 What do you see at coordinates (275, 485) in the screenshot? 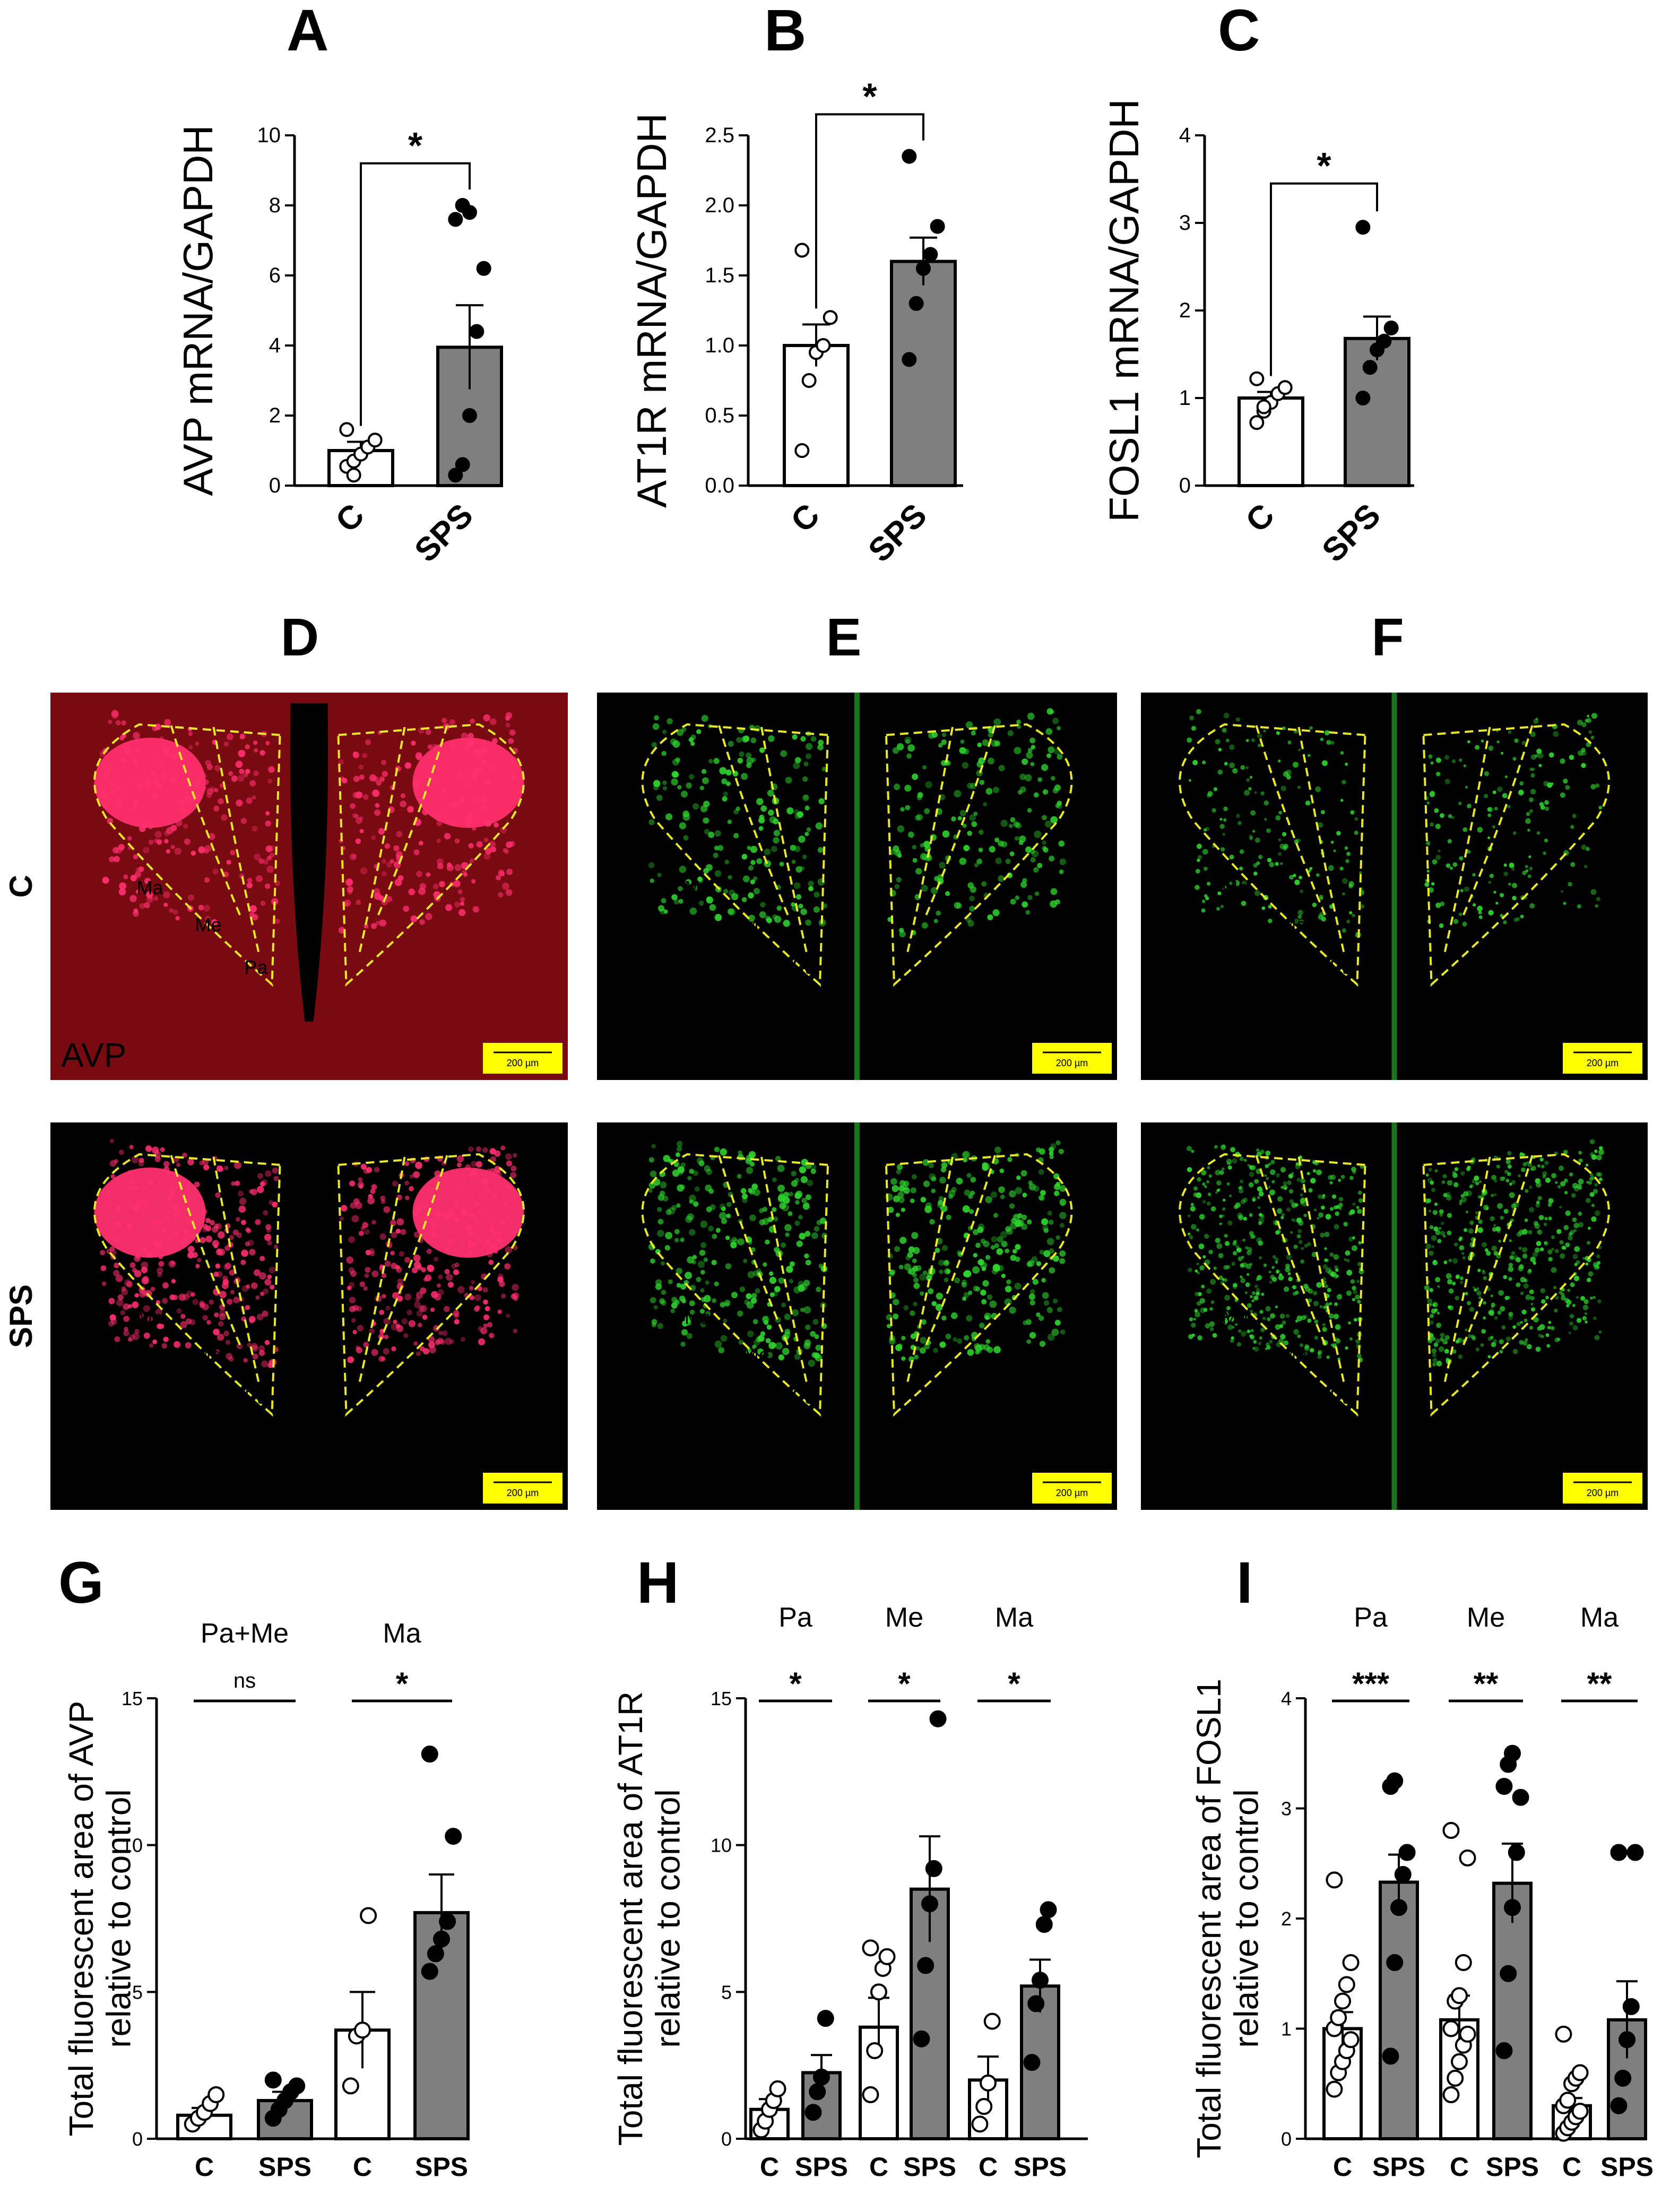
I see `y-tick-label: 0` at bounding box center [275, 485].